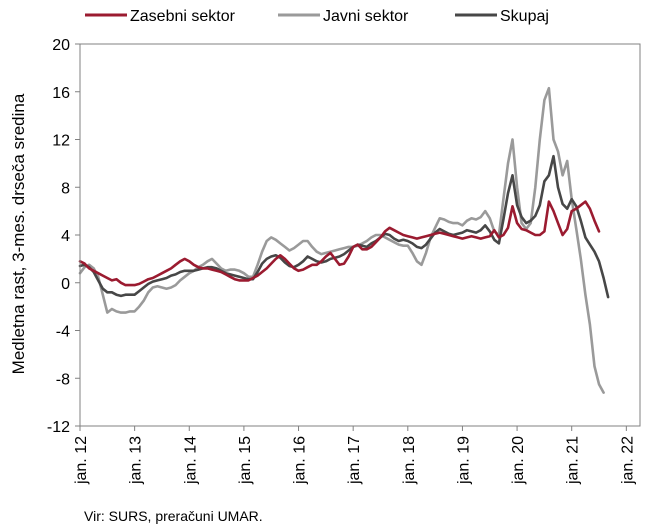 The image size is (650, 532). Describe the element at coordinates (339, 243) in the screenshot. I see `series-line-zasebni-sektor` at that location.